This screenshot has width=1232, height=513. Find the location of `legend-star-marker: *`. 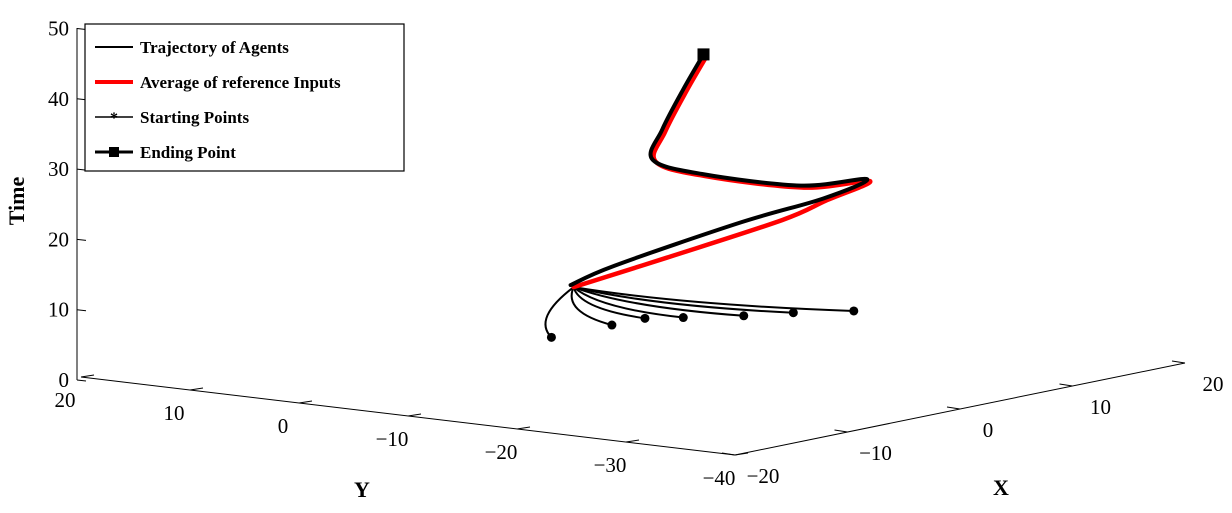

legend-star-marker: * is located at coordinates (114, 118).